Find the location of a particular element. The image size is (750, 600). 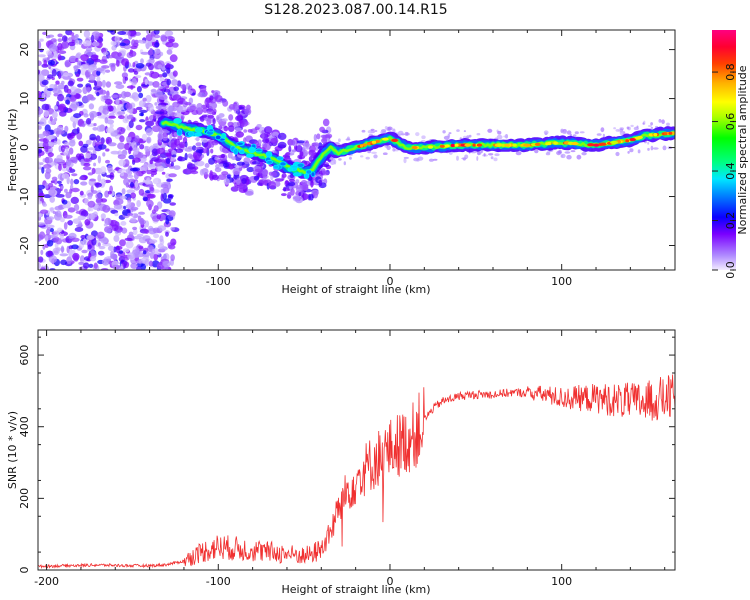

figure-title: S128.2023.087.00.14.R15 is located at coordinates (355, 10).